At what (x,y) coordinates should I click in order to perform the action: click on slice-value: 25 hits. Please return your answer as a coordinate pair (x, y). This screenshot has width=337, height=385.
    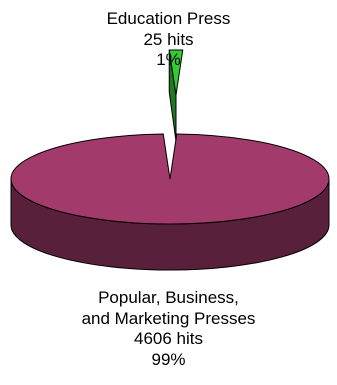
    Looking at the image, I should click on (168, 39).